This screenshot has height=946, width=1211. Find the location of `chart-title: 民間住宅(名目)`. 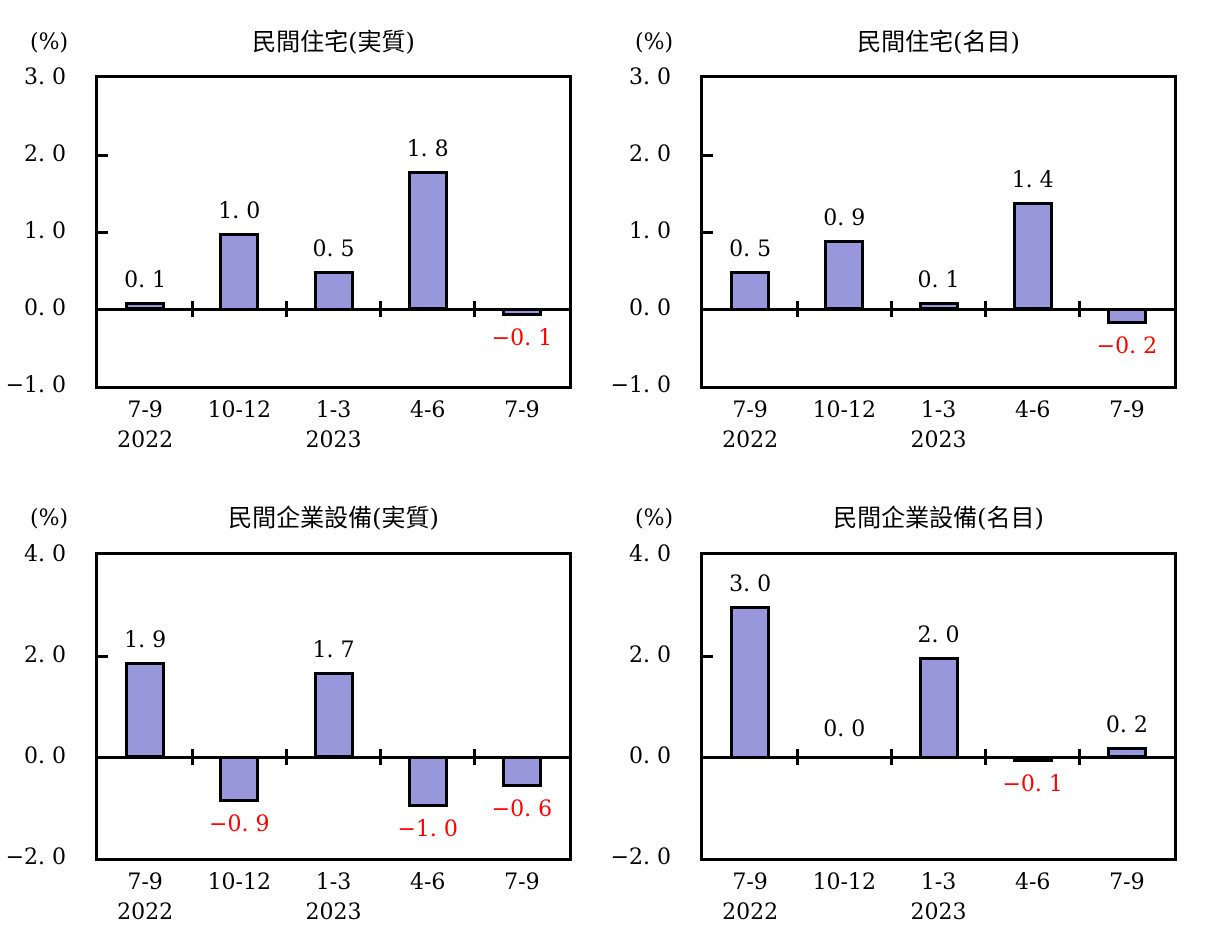

chart-title: 民間住宅(名目) is located at coordinates (938, 42).